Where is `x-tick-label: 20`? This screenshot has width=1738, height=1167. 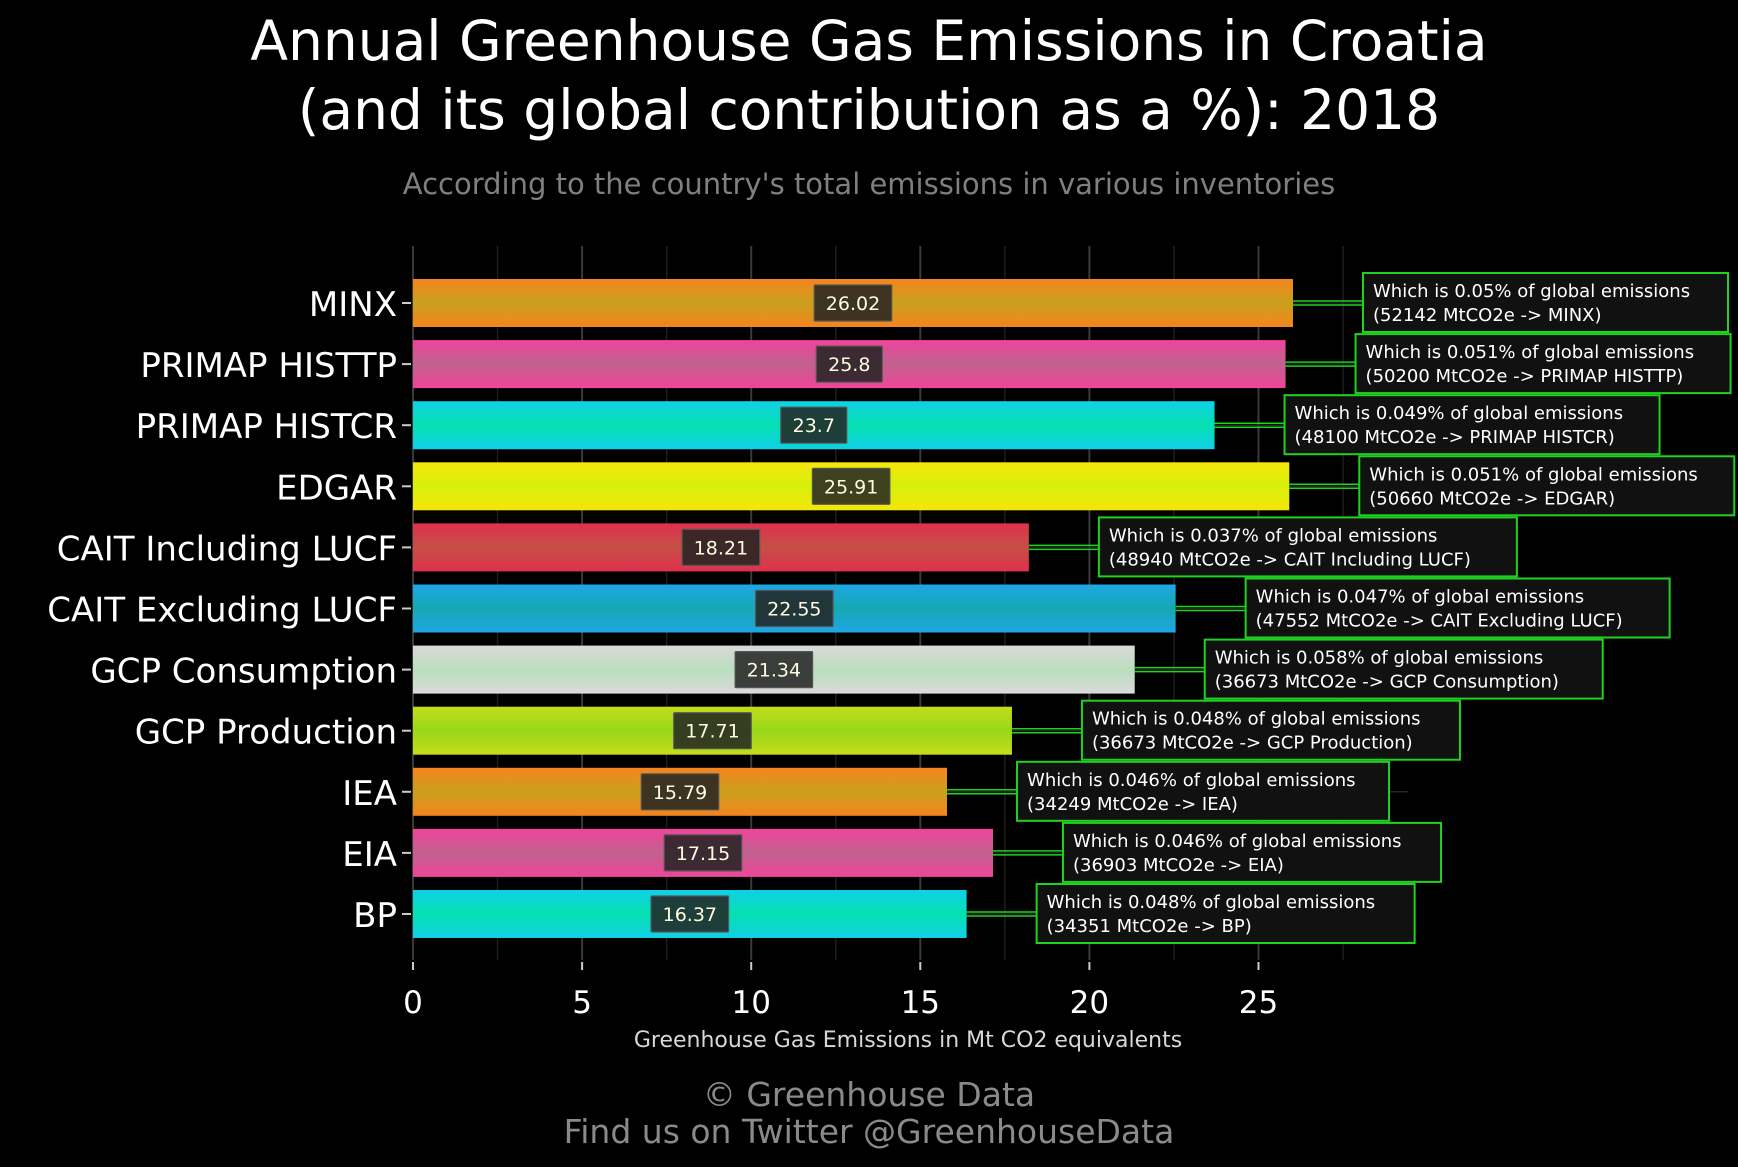 x-tick-label: 20 is located at coordinates (1089, 1003).